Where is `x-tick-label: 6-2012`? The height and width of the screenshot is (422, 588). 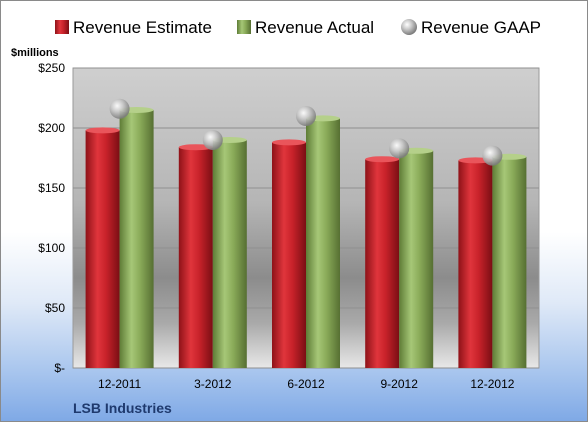 x-tick-label: 6-2012 is located at coordinates (306, 384).